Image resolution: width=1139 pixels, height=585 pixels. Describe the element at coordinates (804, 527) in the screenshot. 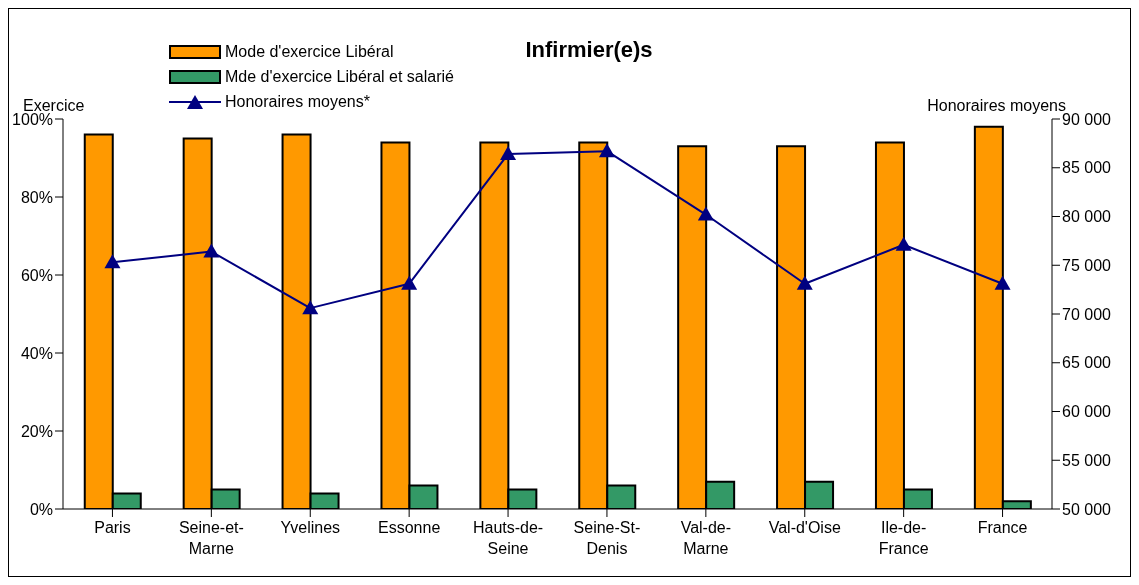

I see `x-tick-label: Val-d'Oise` at that location.